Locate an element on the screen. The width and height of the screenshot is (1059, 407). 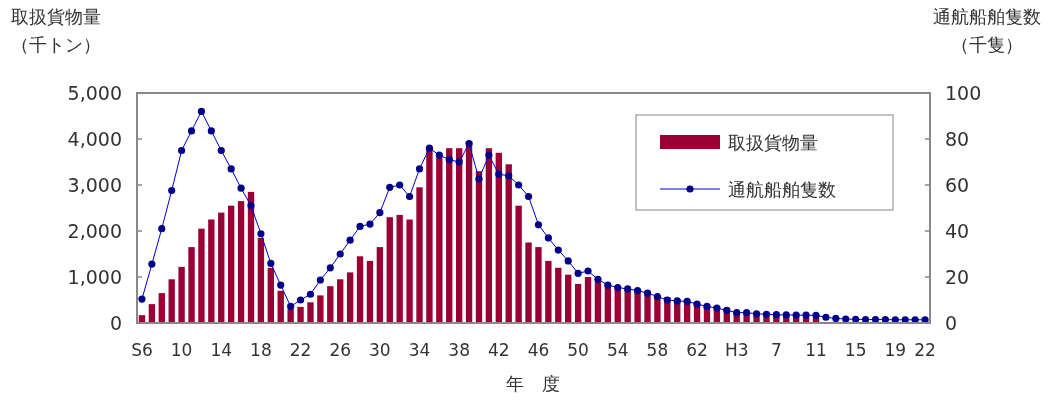
y-axis-title: 取扱貨物量（千トン） is located at coordinates (55, 31).